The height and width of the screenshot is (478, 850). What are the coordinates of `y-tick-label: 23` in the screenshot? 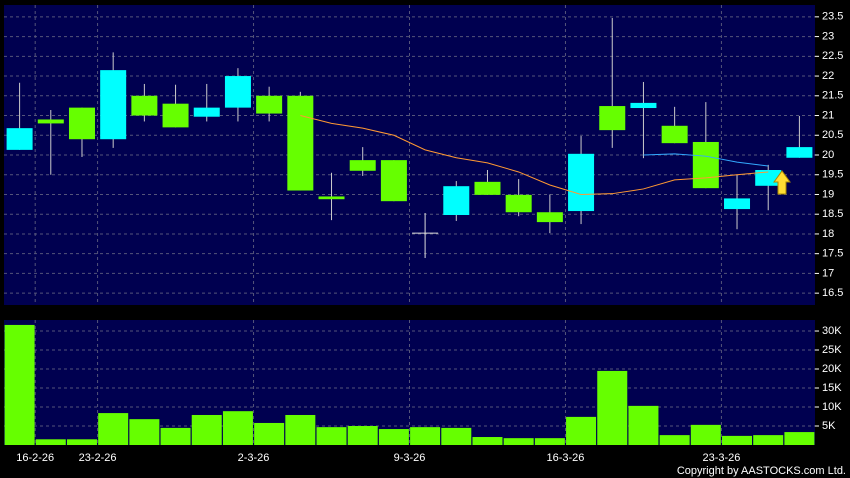 It's located at (828, 36).